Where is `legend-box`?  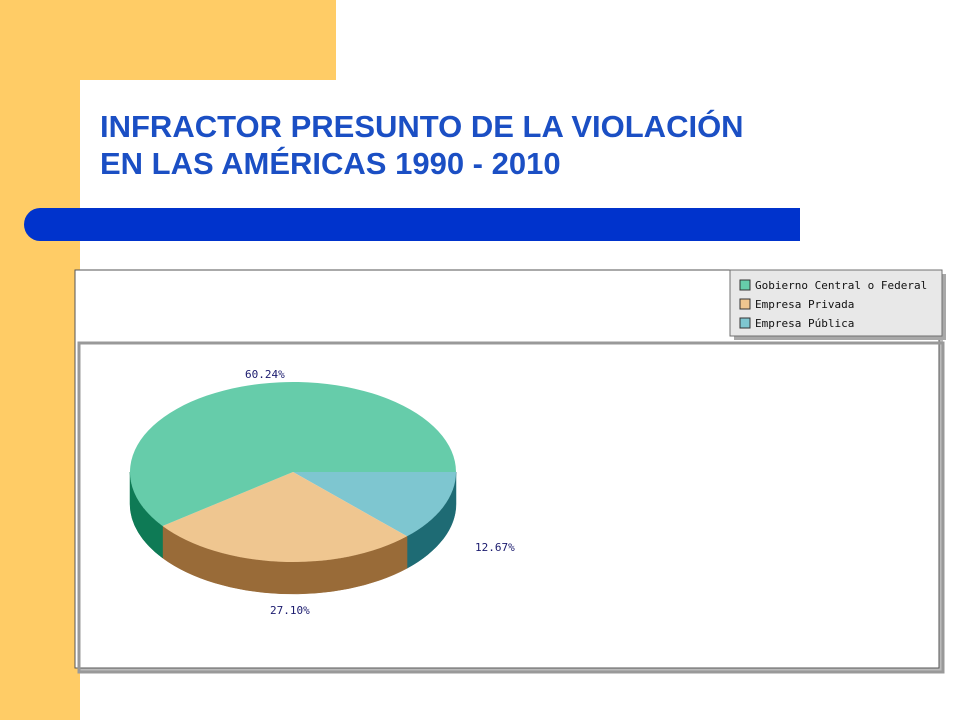
legend-box is located at coordinates (836, 303).